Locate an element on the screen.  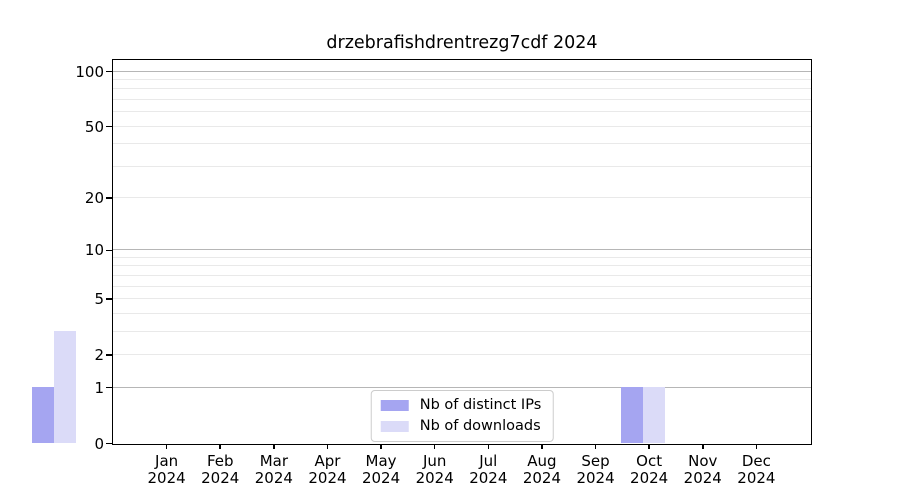
x-tick-label: Sep 2024 is located at coordinates (596, 469).